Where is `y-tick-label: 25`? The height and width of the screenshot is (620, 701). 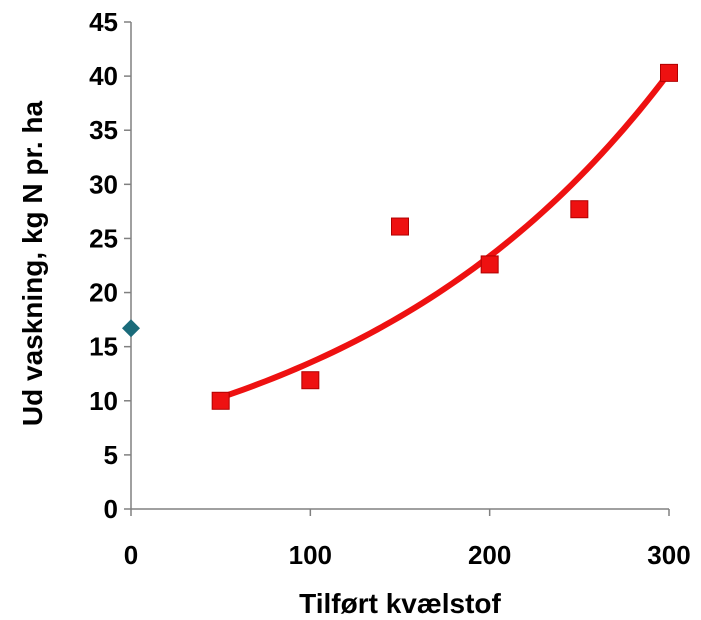
y-tick-label: 25 is located at coordinates (103, 238).